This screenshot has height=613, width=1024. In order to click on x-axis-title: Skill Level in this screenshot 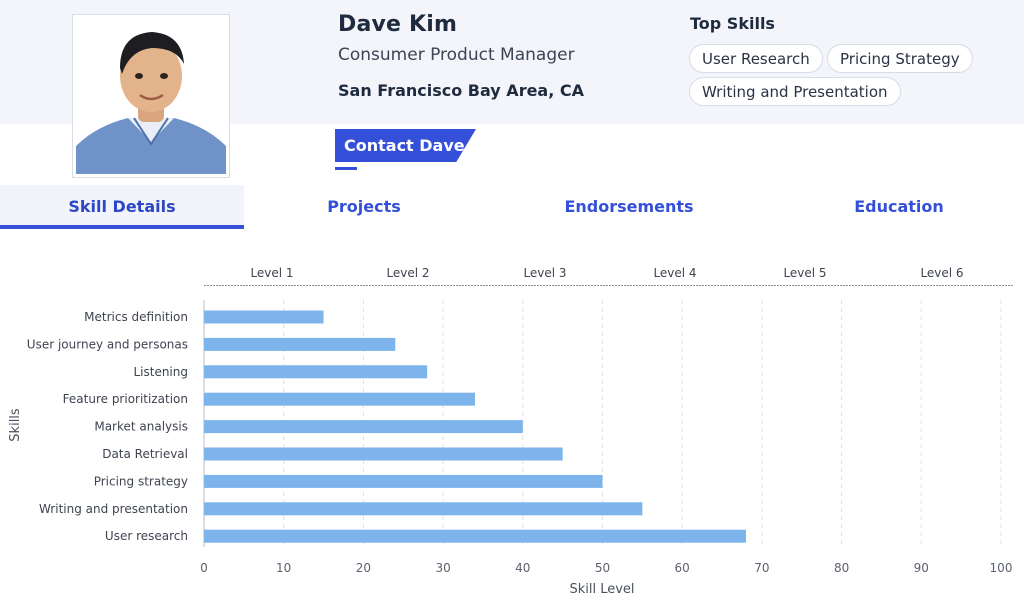, I will do `click(601, 589)`.